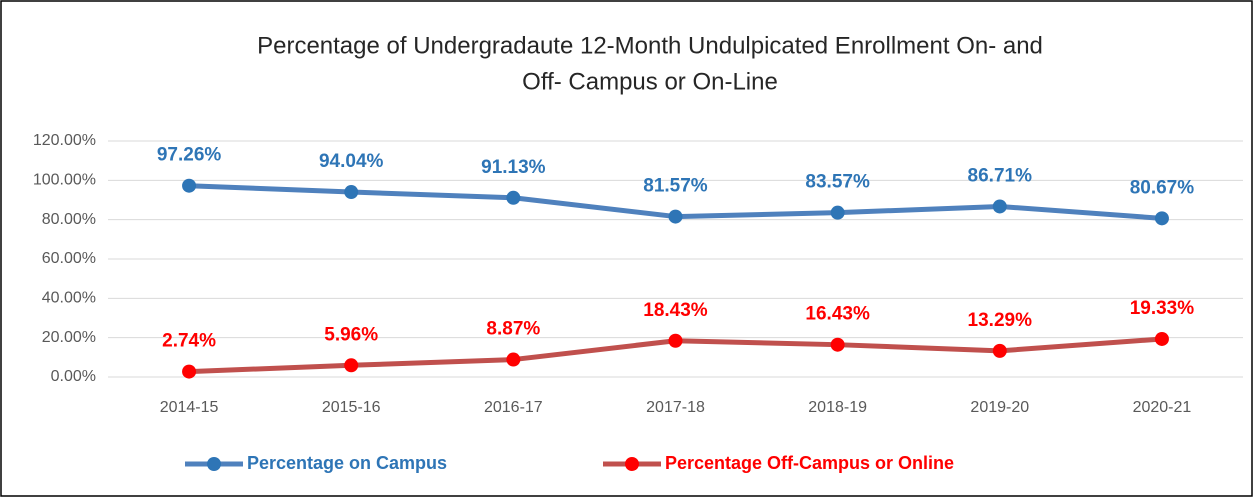  Describe the element at coordinates (1000, 175) in the screenshot. I see `data-label: 86.71%` at that location.